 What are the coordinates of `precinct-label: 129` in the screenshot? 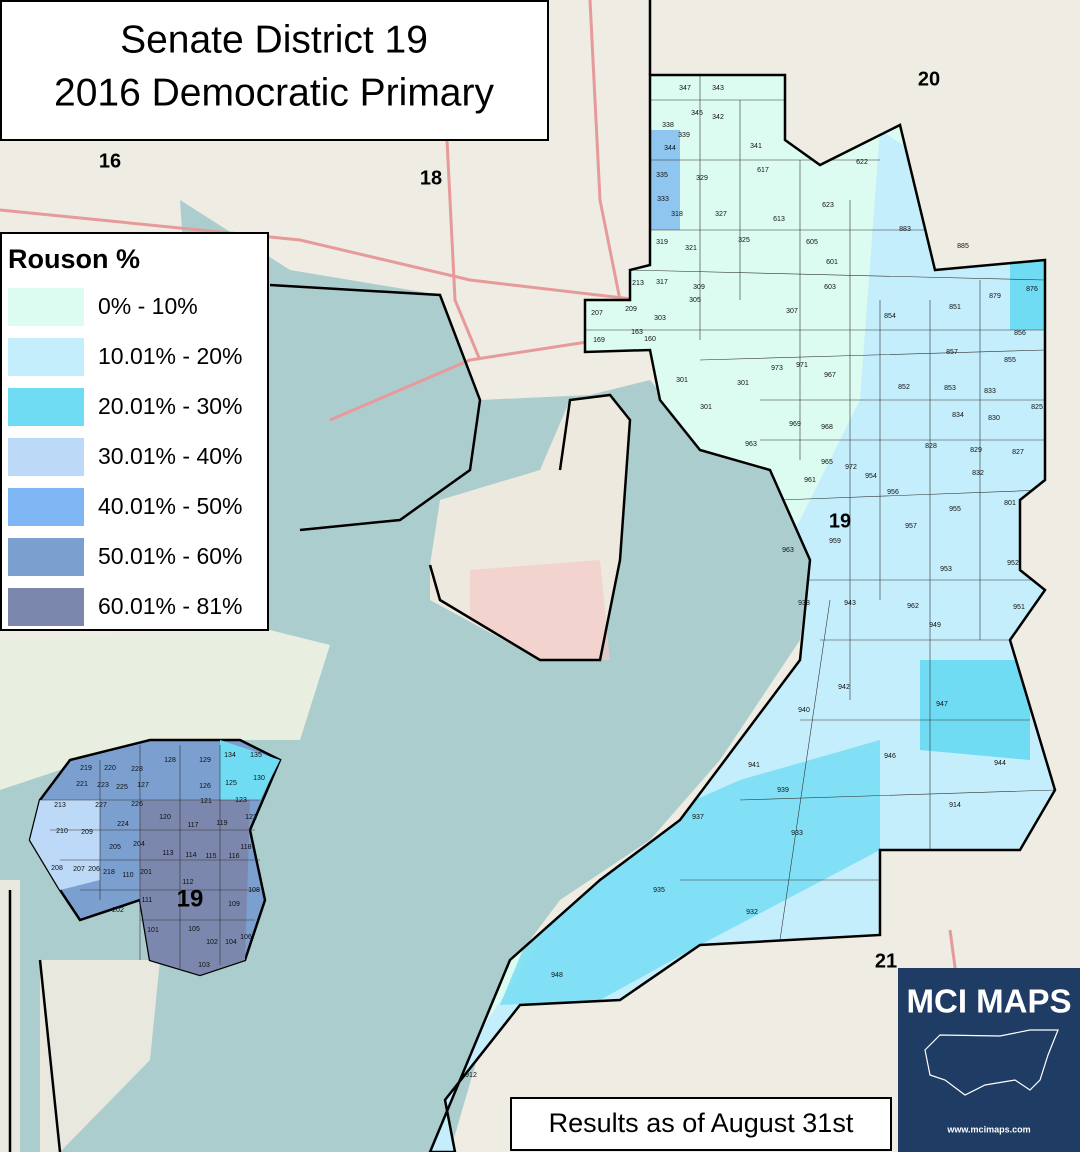 It's located at (205, 760).